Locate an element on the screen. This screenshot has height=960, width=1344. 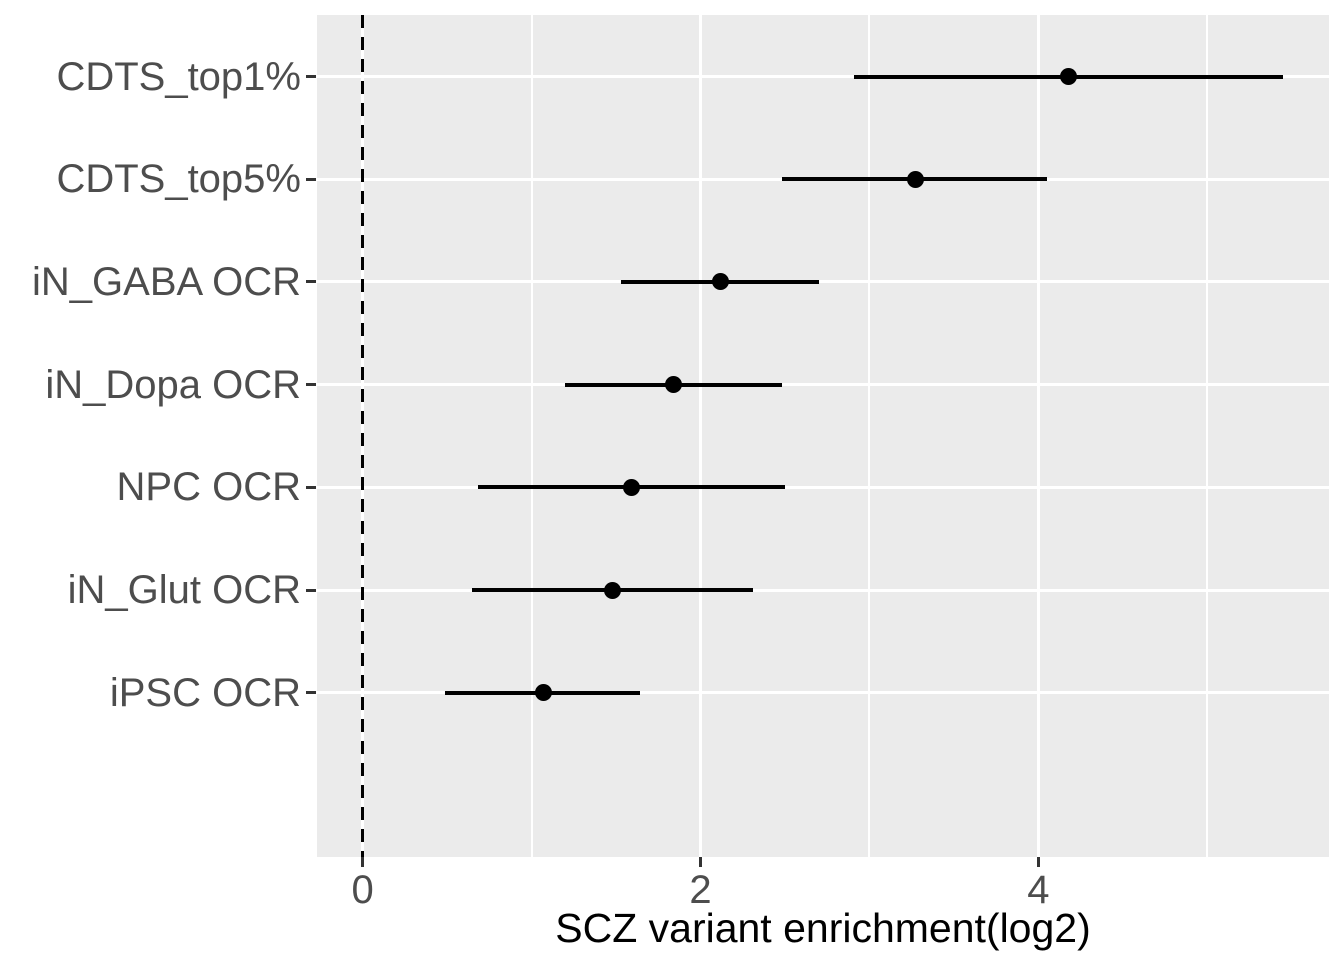
y-axis-label: CDTS_top1% is located at coordinates (178, 76).